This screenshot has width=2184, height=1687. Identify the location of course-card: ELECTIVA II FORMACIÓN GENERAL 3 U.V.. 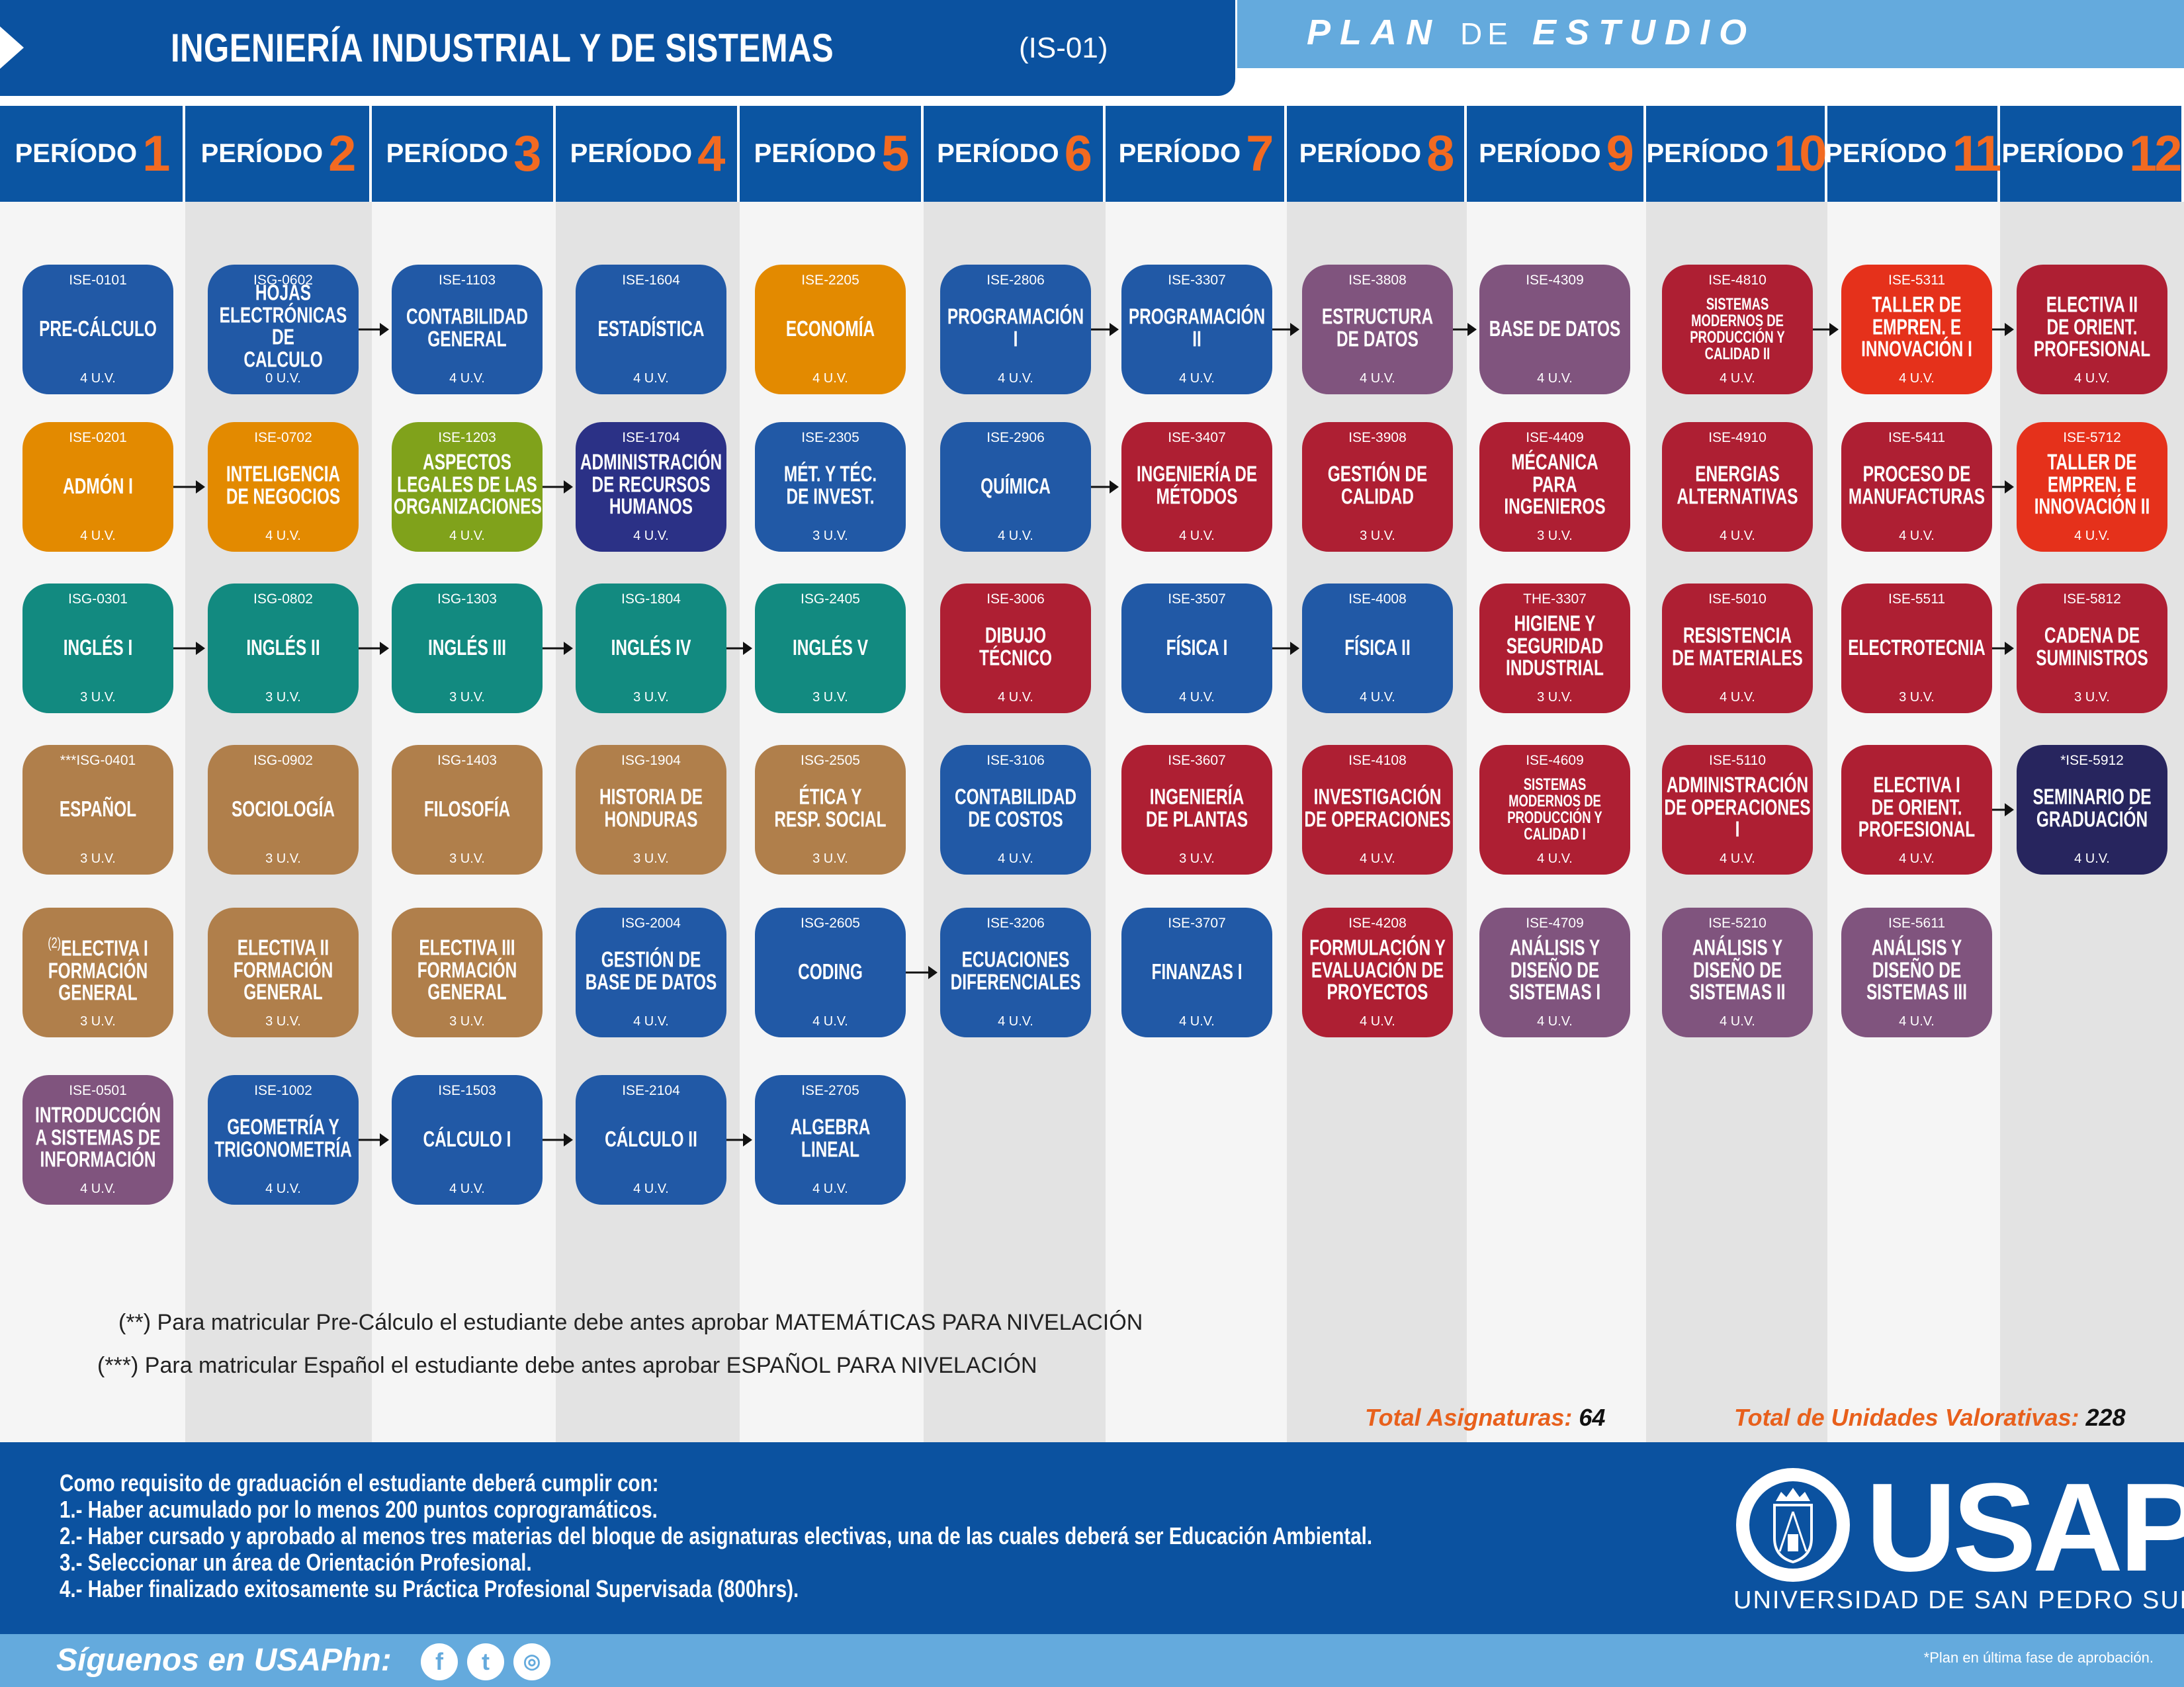
(284, 972).